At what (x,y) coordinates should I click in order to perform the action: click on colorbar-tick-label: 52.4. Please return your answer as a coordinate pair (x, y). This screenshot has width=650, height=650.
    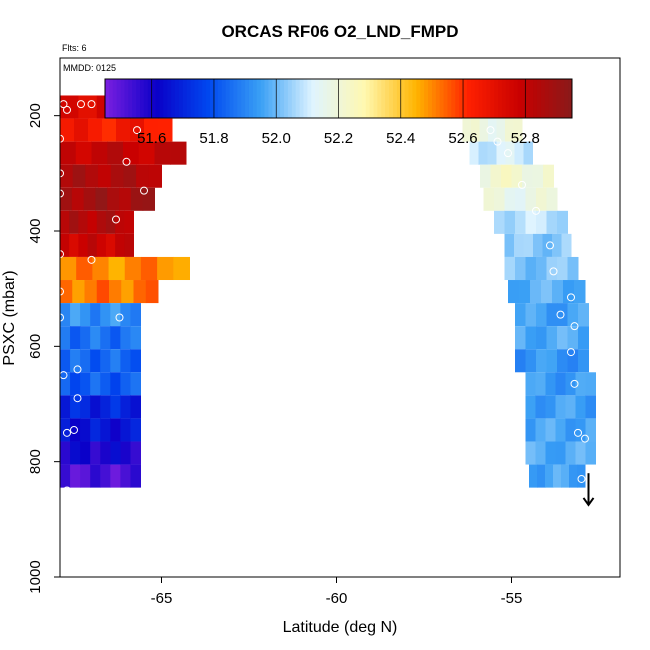
    Looking at the image, I should click on (400, 138).